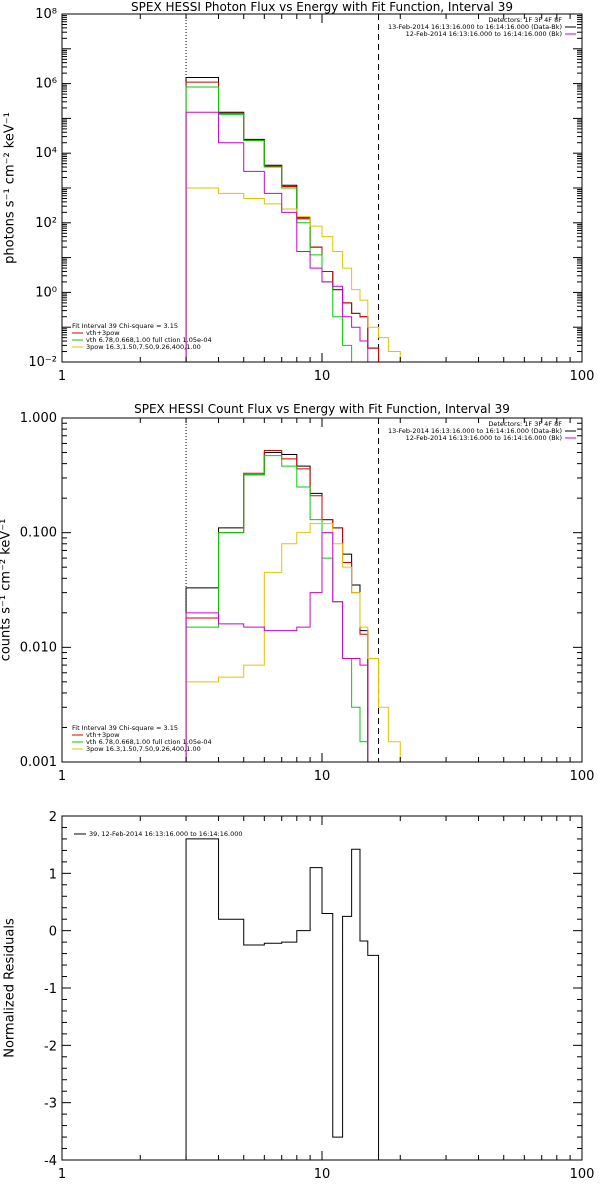 The height and width of the screenshot is (1200, 600). I want to click on y-tick-label: 10², so click(46, 223).